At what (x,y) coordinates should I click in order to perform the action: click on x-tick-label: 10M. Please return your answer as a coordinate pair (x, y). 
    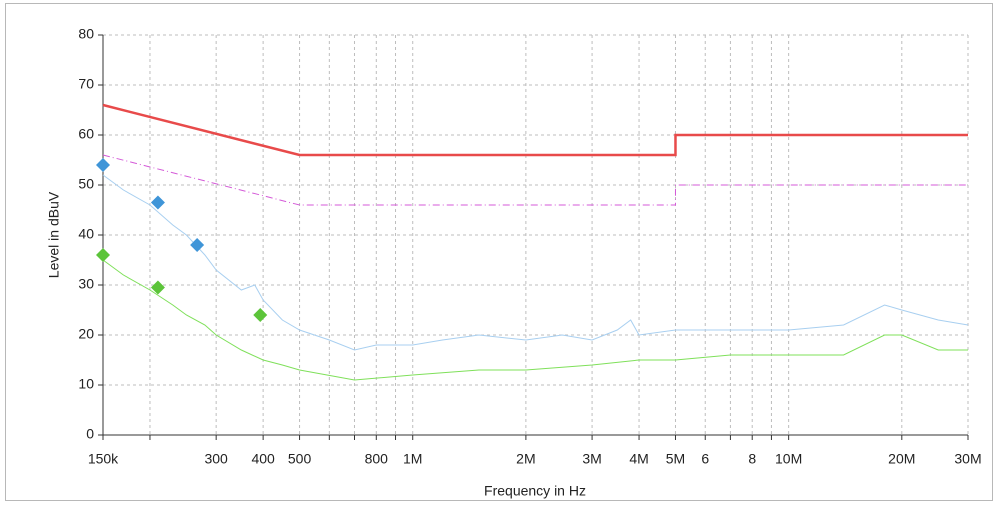
    Looking at the image, I should click on (788, 459).